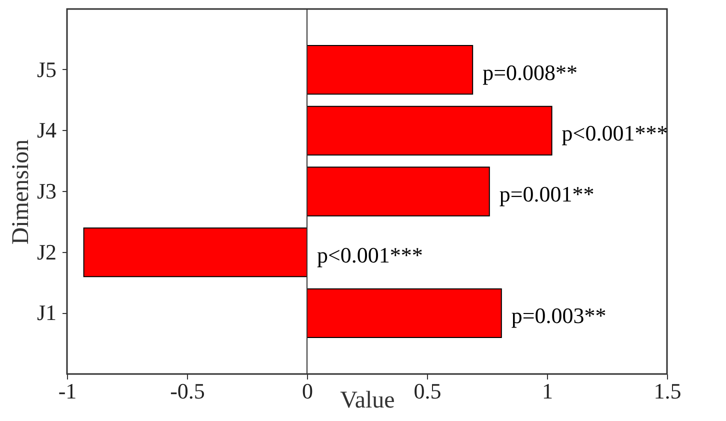  What do you see at coordinates (46, 191) in the screenshot?
I see `y-tick-label: J3` at bounding box center [46, 191].